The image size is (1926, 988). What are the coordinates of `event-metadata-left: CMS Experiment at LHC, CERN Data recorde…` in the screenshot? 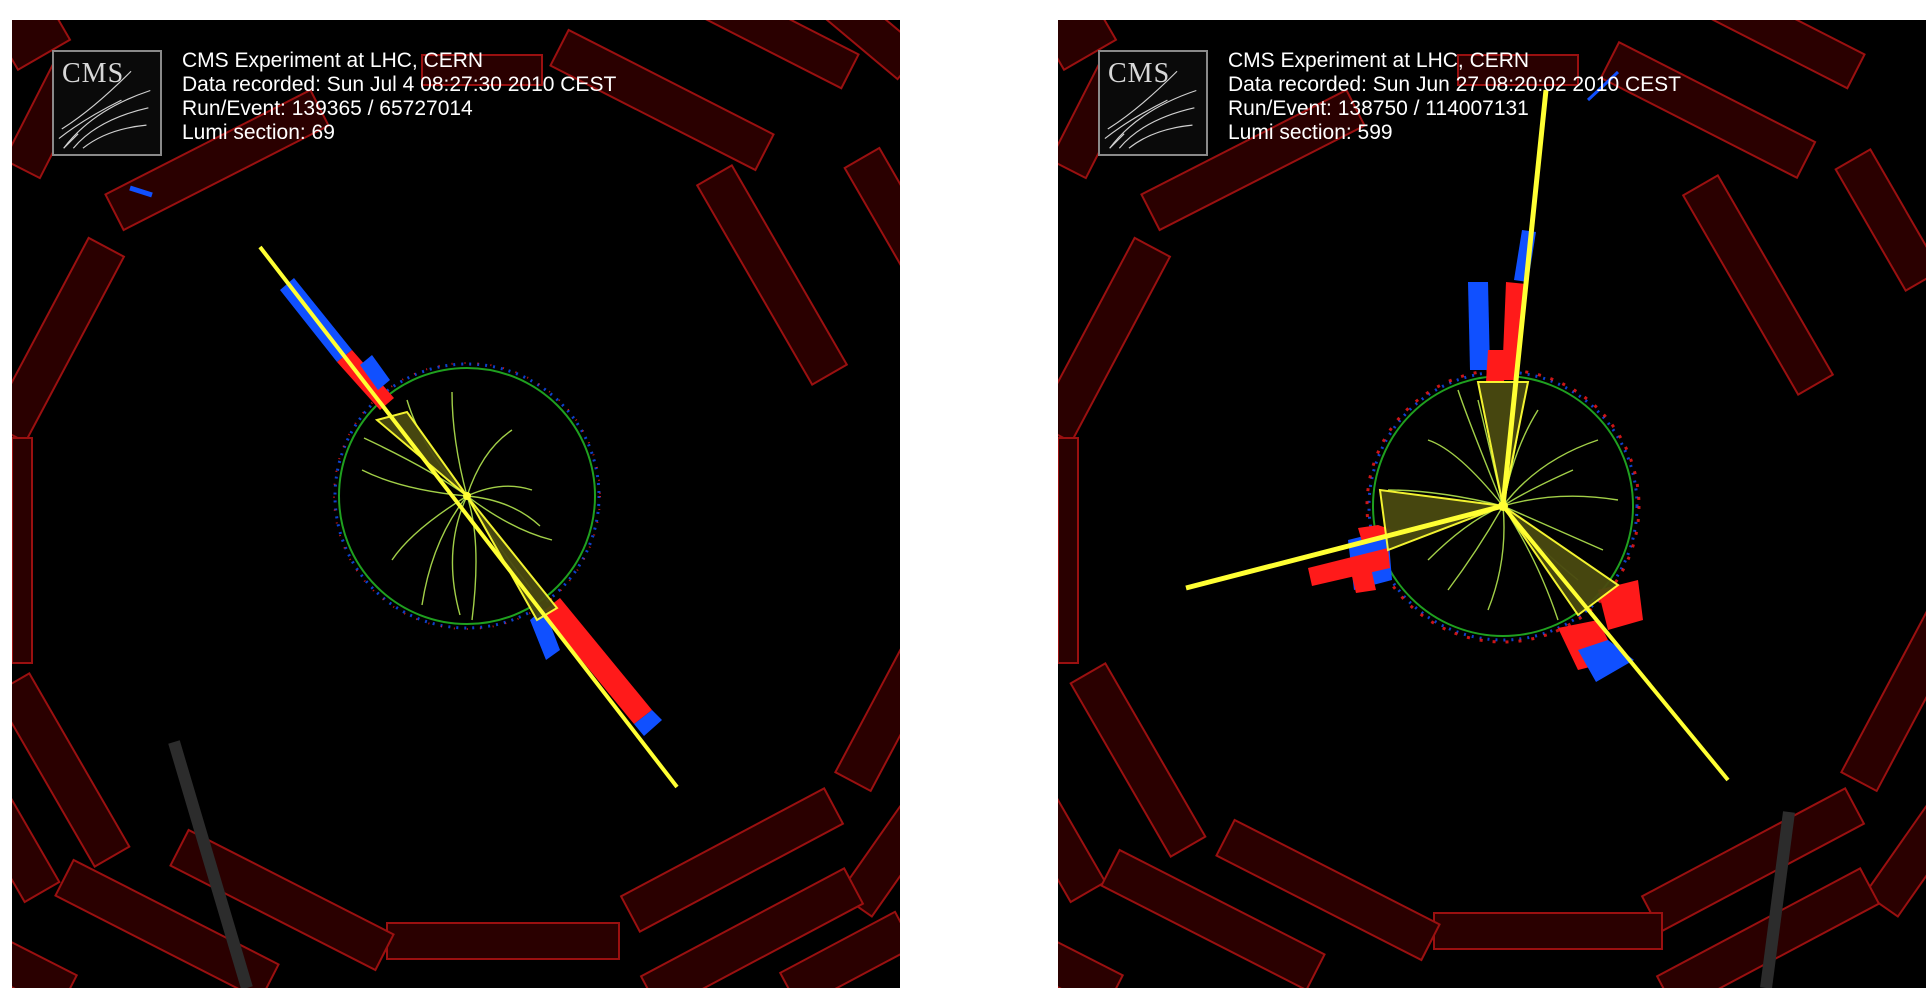 It's located at (399, 97).